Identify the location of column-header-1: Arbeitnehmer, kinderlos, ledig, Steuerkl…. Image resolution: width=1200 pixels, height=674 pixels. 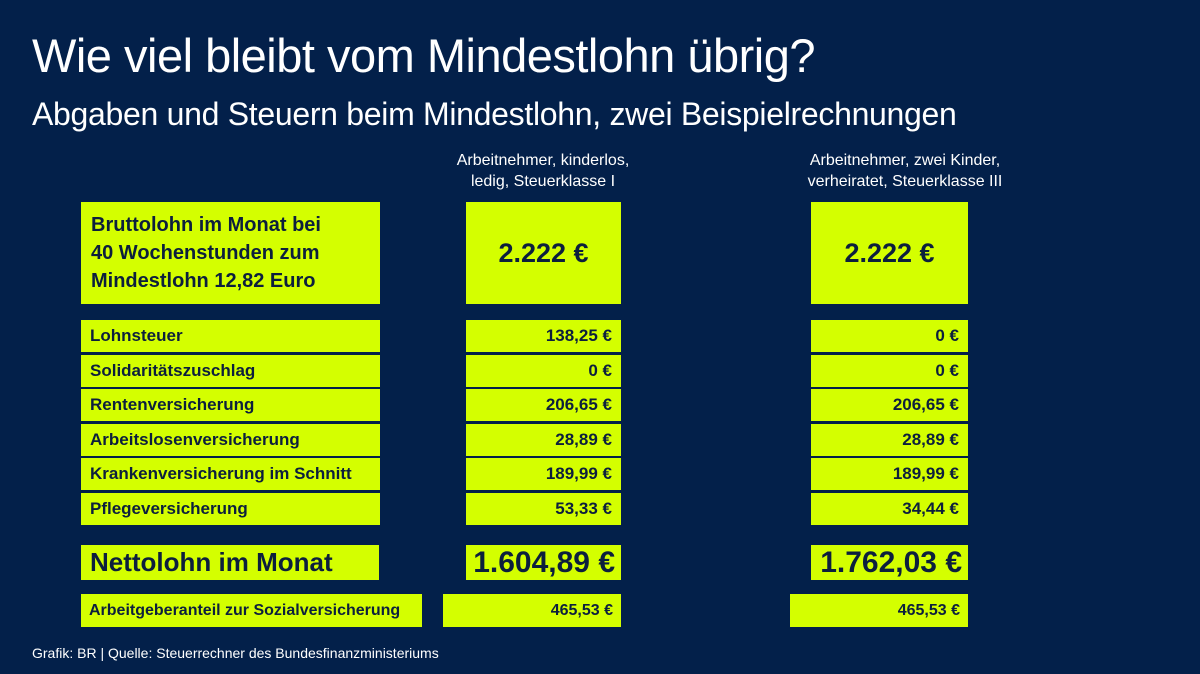
(543, 171).